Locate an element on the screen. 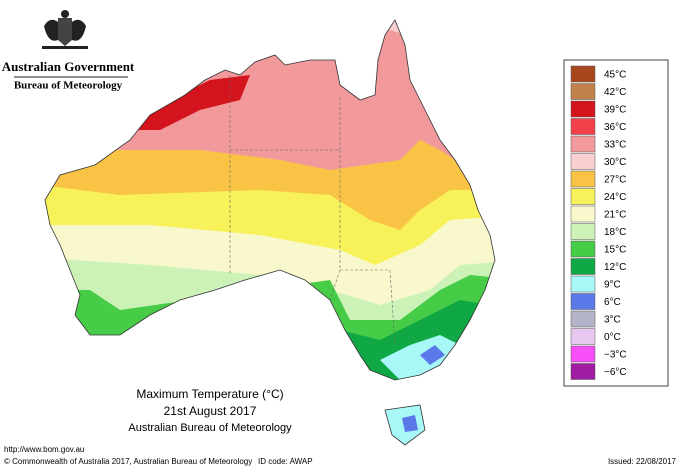  header-line1: Australian Government is located at coordinates (68, 66).